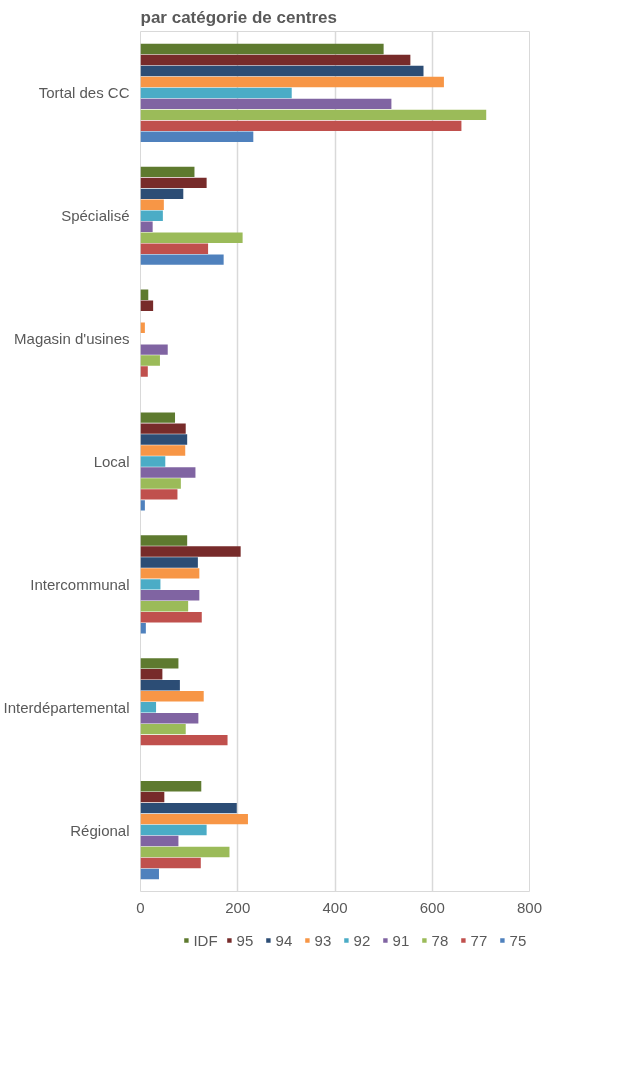  What do you see at coordinates (323, 940) in the screenshot?
I see `legend-label: 93` at bounding box center [323, 940].